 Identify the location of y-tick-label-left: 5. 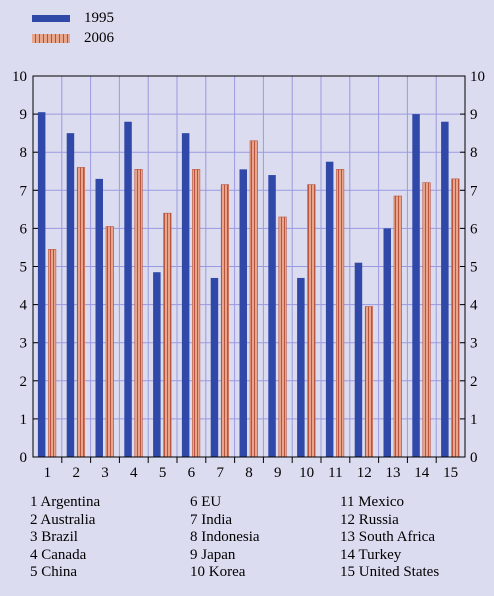
(24, 268).